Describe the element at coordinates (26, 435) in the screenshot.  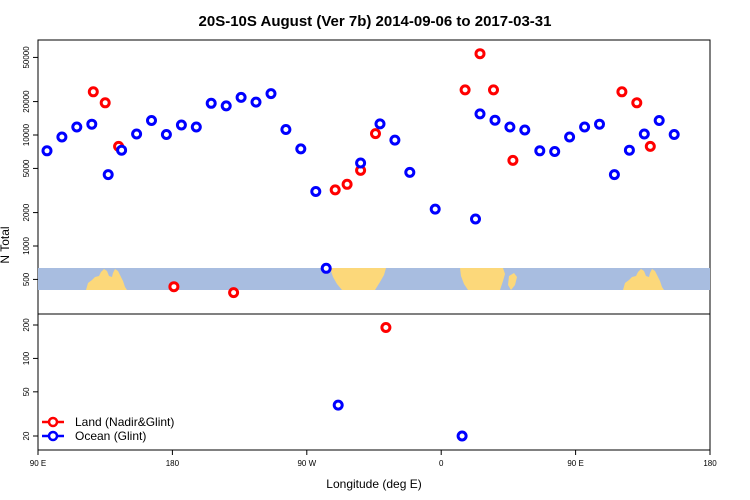
I see `y-tick-label: 20` at that location.